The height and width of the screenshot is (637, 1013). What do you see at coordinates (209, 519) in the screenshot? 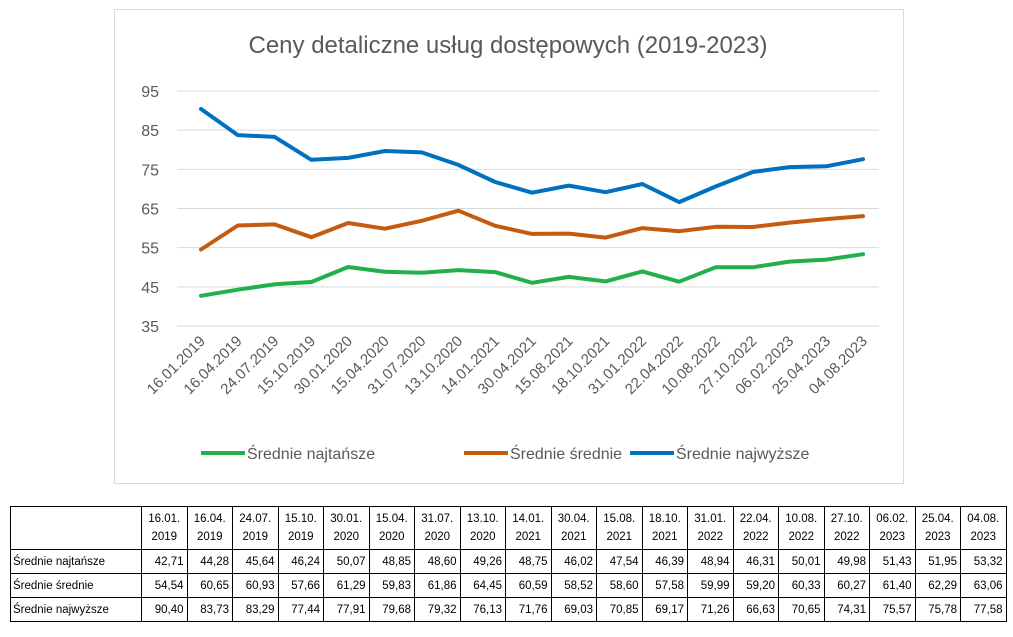
I see `header-date: 16.04.` at bounding box center [209, 519].